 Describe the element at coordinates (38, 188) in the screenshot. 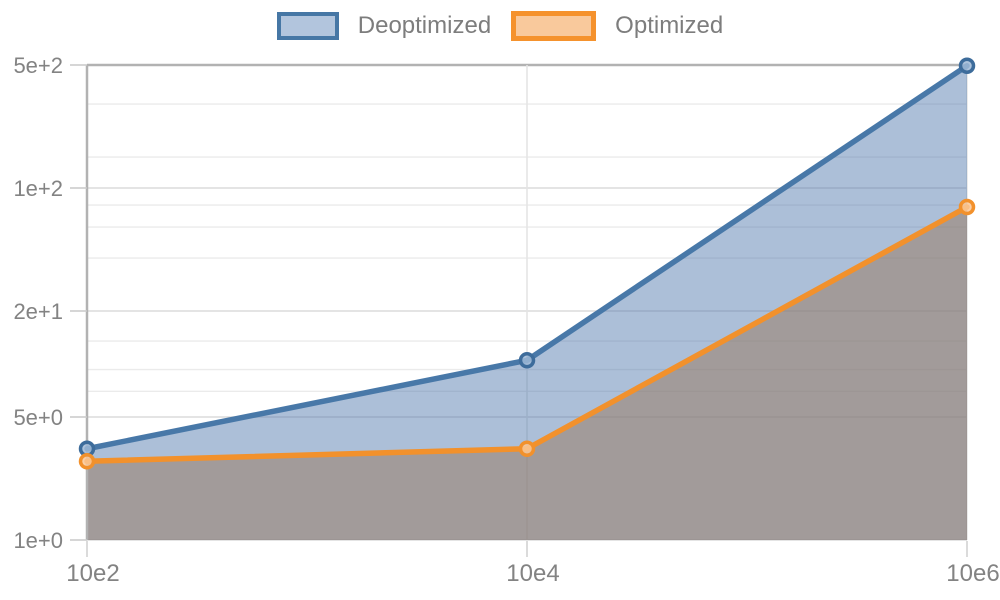

I see `y-tick-label: 1e+2` at that location.